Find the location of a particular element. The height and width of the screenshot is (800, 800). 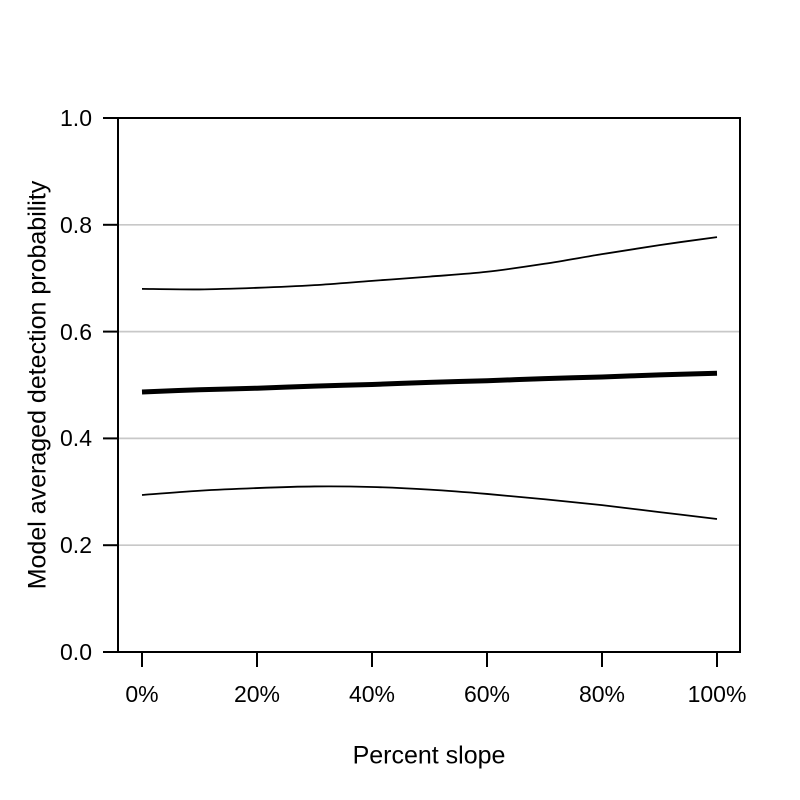

model-averaged-estimate-curve is located at coordinates (429, 382).